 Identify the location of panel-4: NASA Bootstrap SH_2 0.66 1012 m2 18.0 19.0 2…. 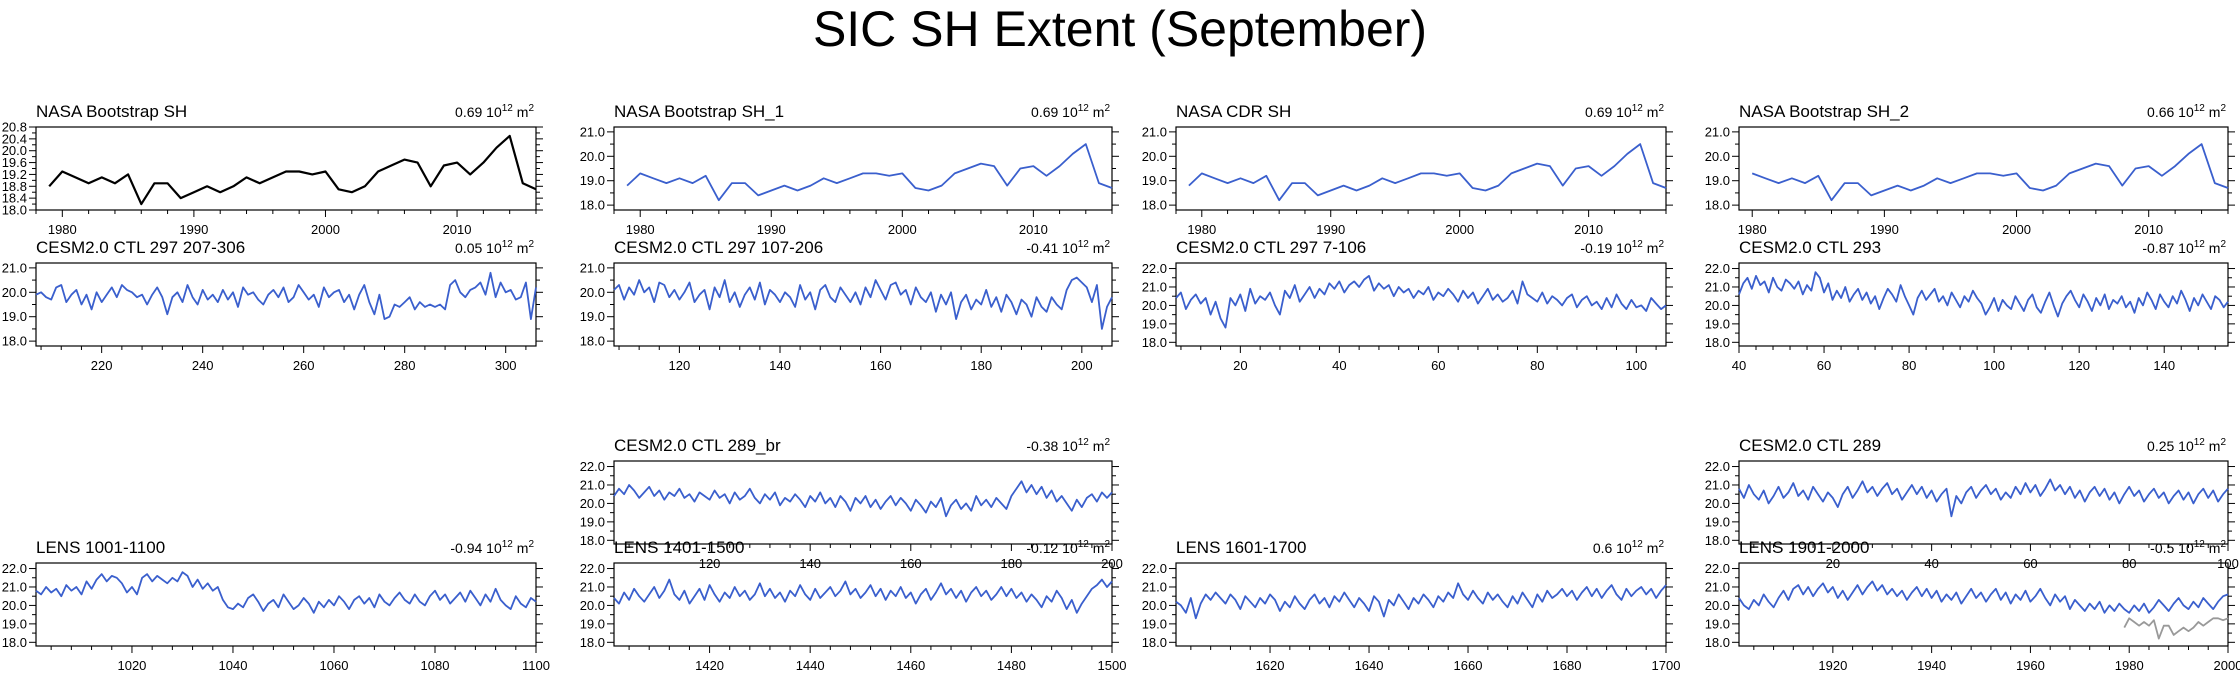
(1970, 169).